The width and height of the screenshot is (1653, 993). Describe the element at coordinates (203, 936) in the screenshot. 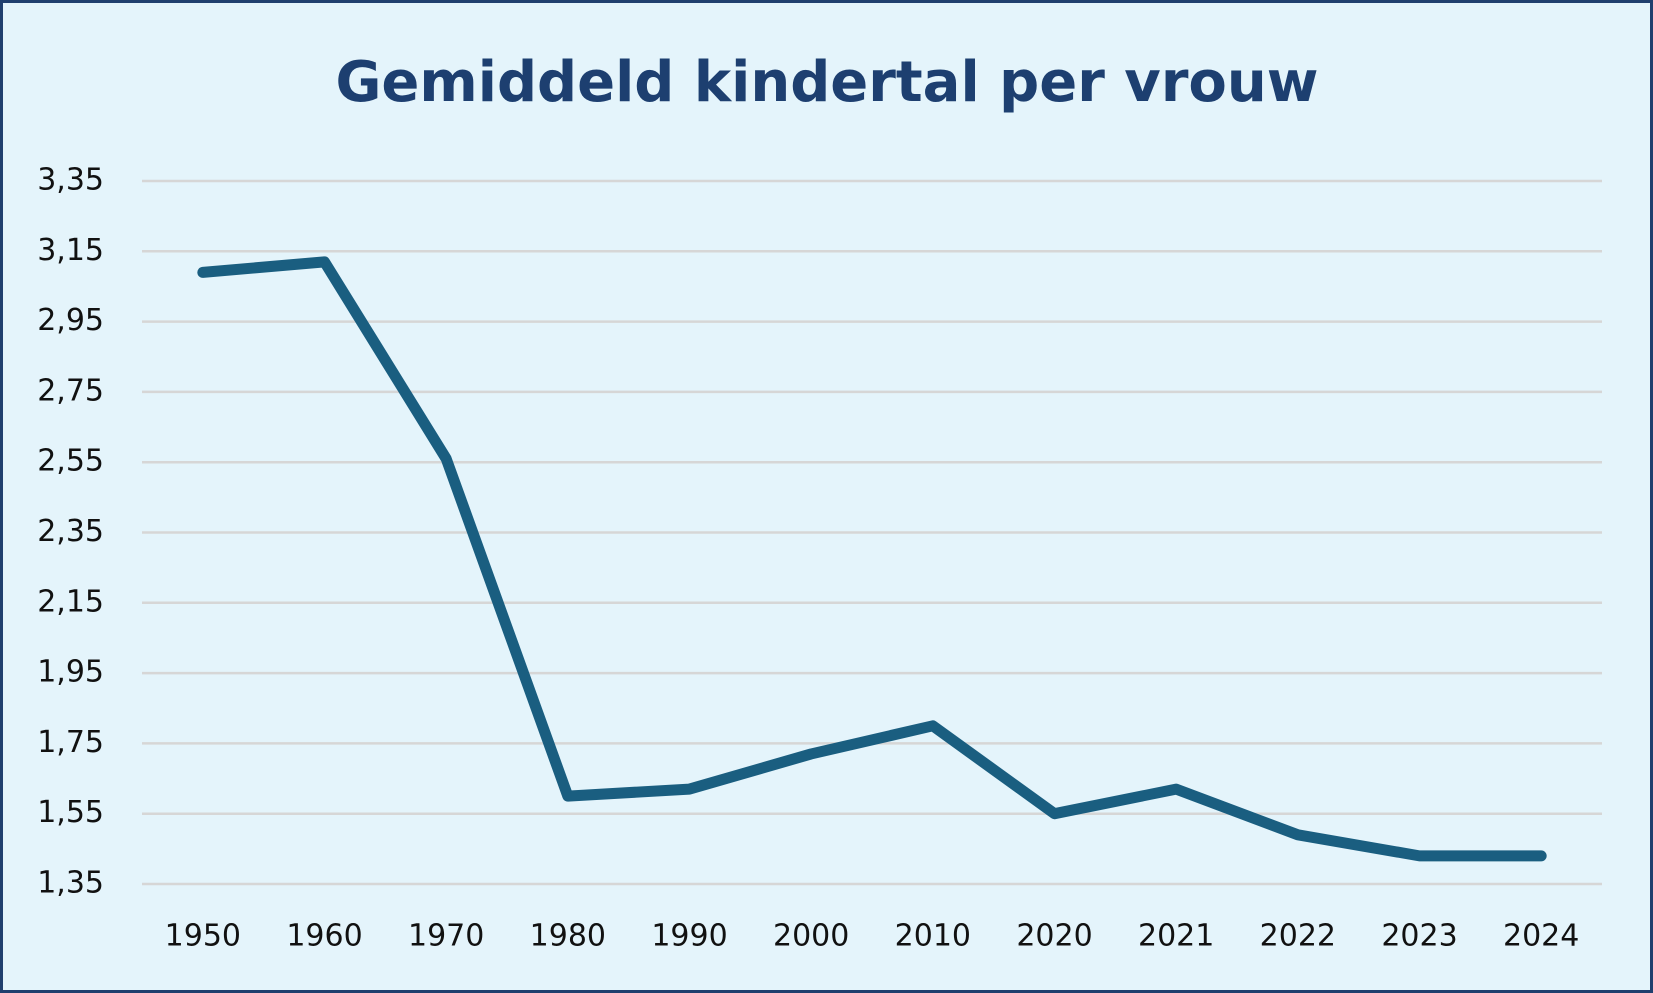

I see `x-tick-label: 1950` at that location.